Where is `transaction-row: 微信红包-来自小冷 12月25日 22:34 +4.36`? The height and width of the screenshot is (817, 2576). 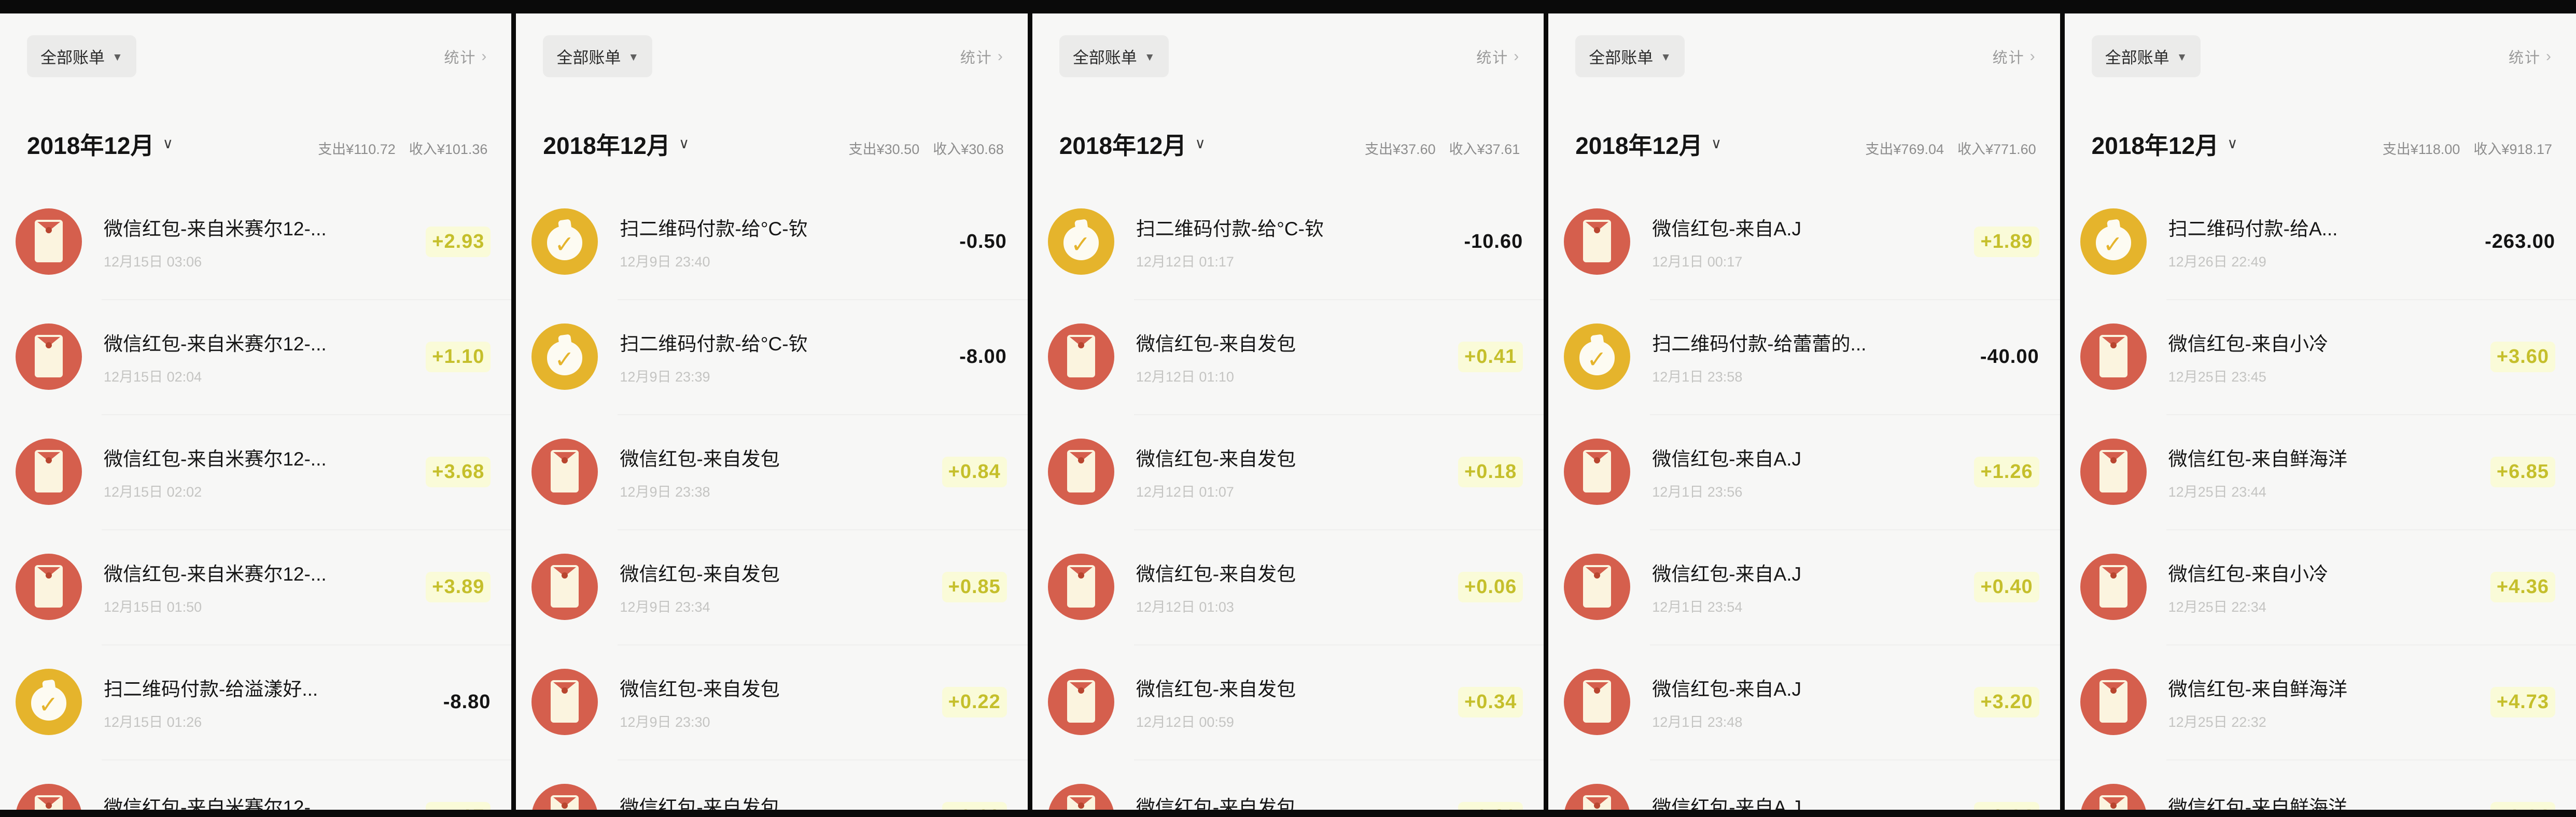 transaction-row: 微信红包-来自小冷 12月25日 22:34 +4.36 is located at coordinates (2320, 587).